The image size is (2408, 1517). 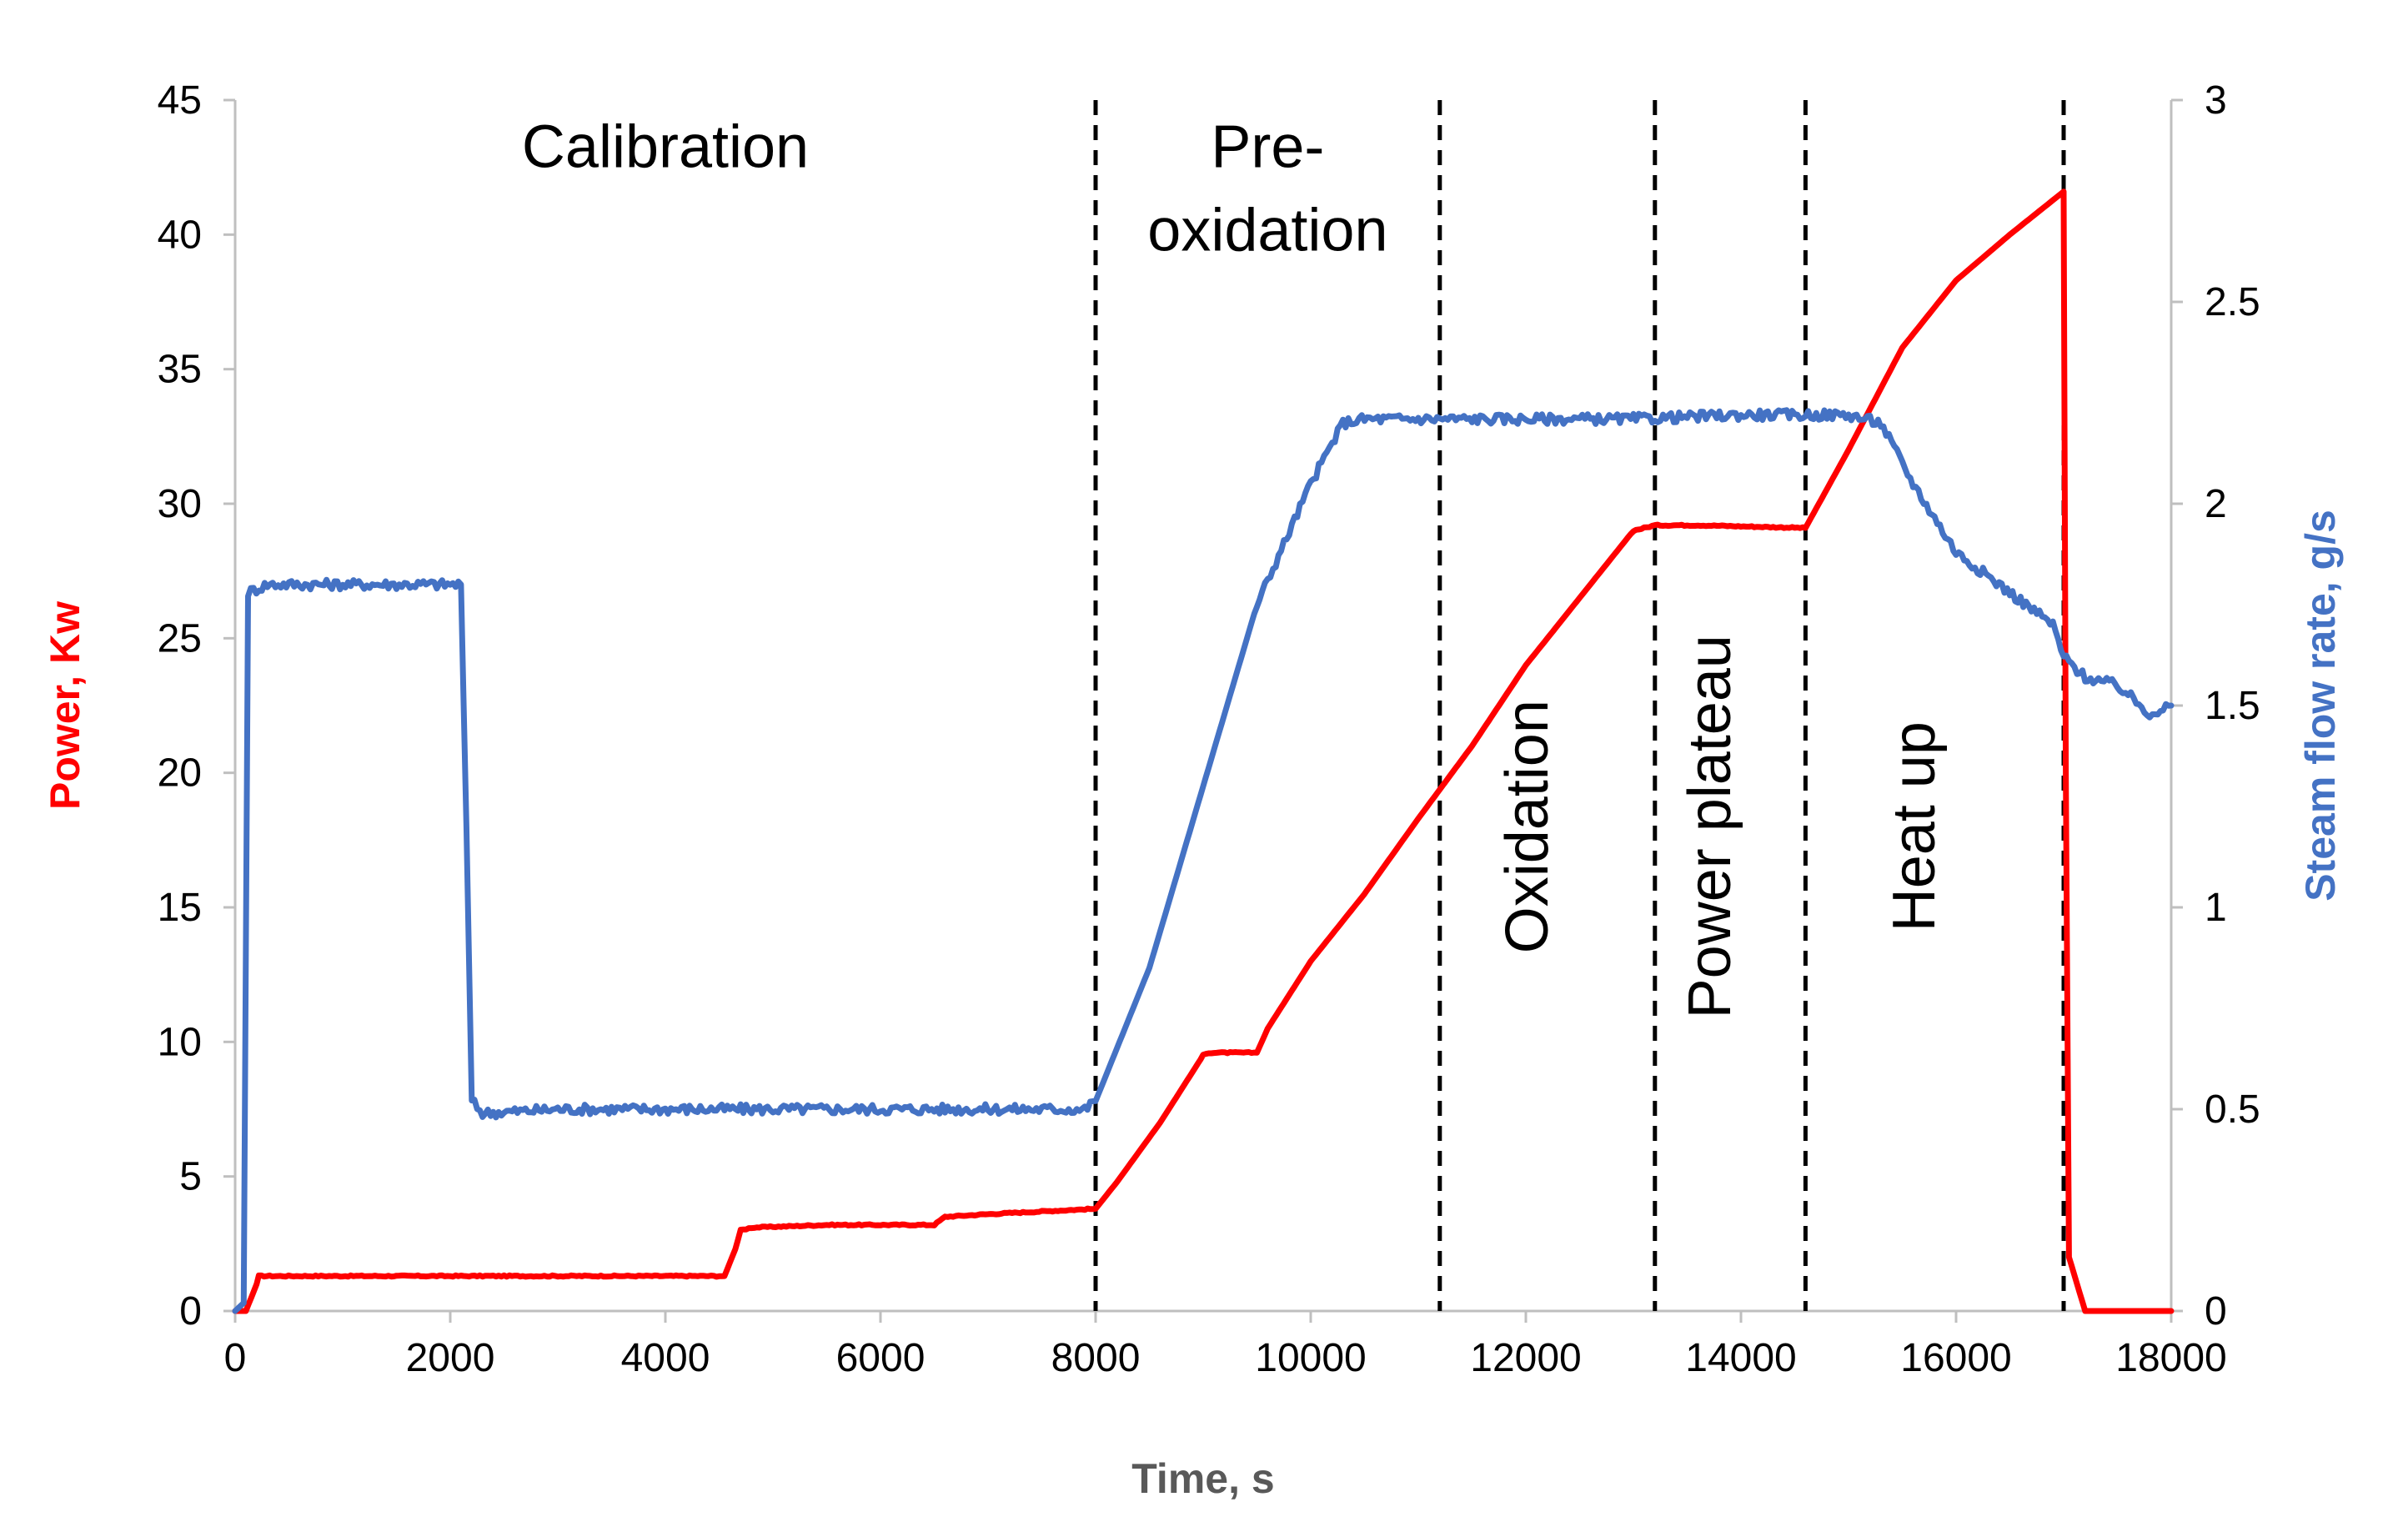 I want to click on x-tick-label: 12000, so click(x=1525, y=1358).